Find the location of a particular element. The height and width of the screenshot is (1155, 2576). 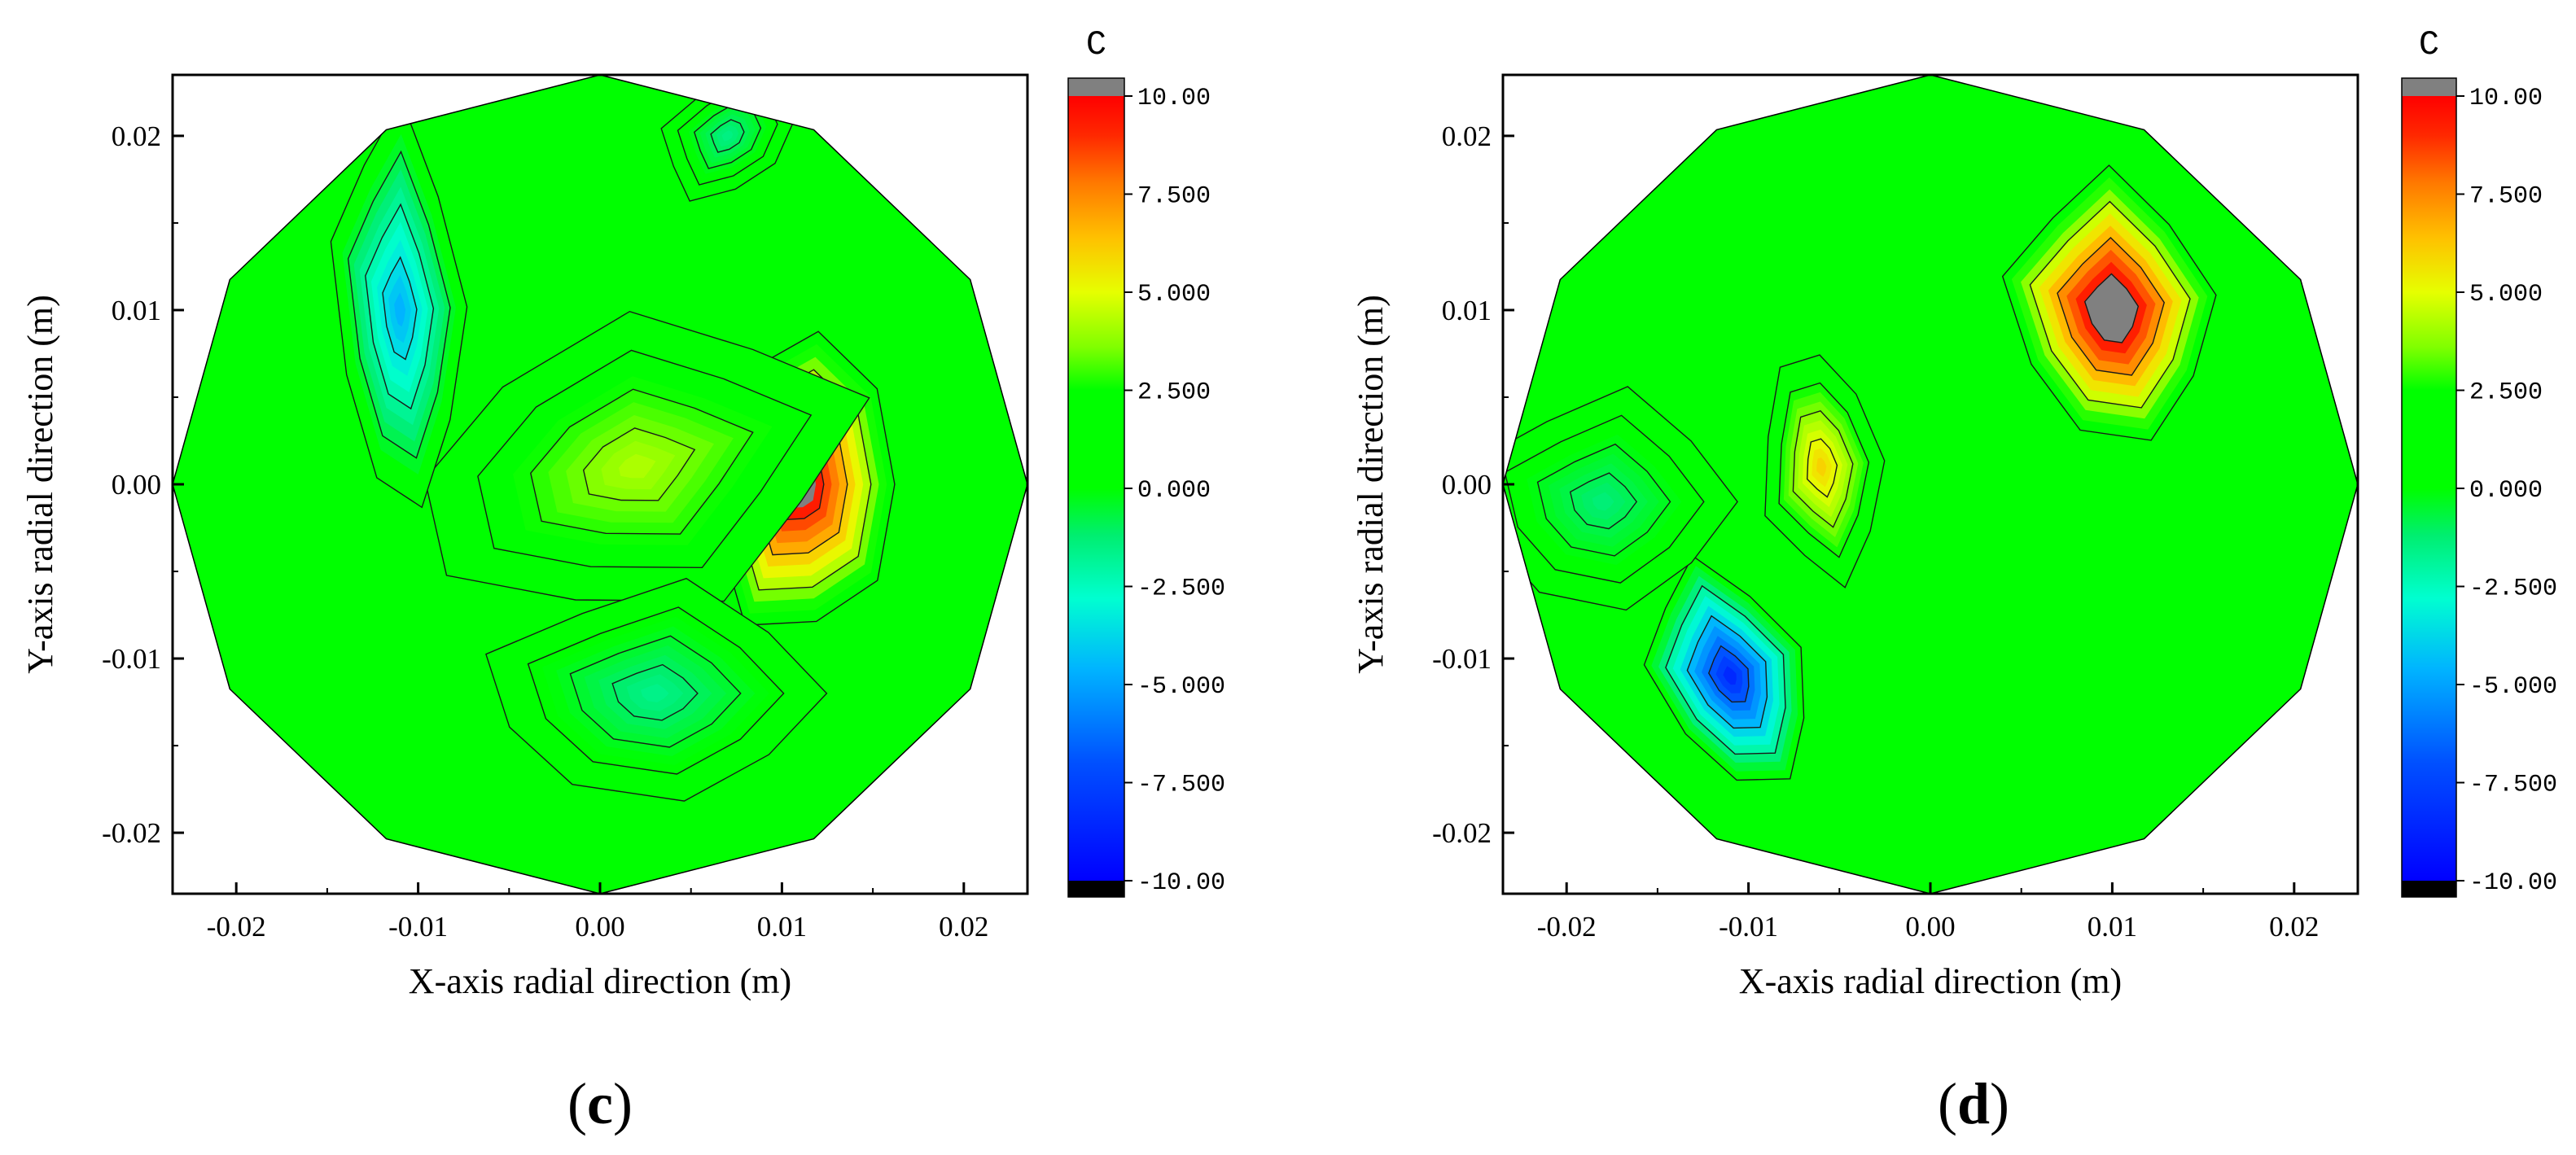

contour-warm-island is located at coordinates (1825, 471).